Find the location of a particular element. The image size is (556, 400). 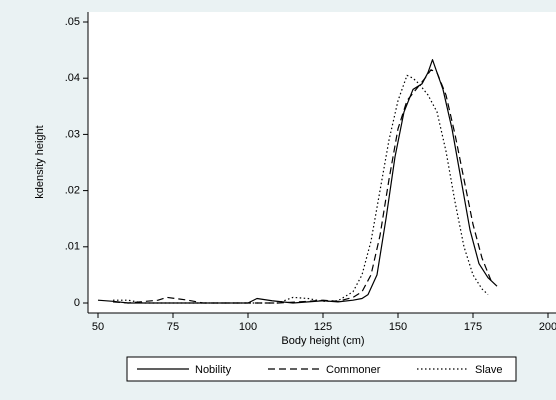

x-tick-label: 150 is located at coordinates (398, 327).